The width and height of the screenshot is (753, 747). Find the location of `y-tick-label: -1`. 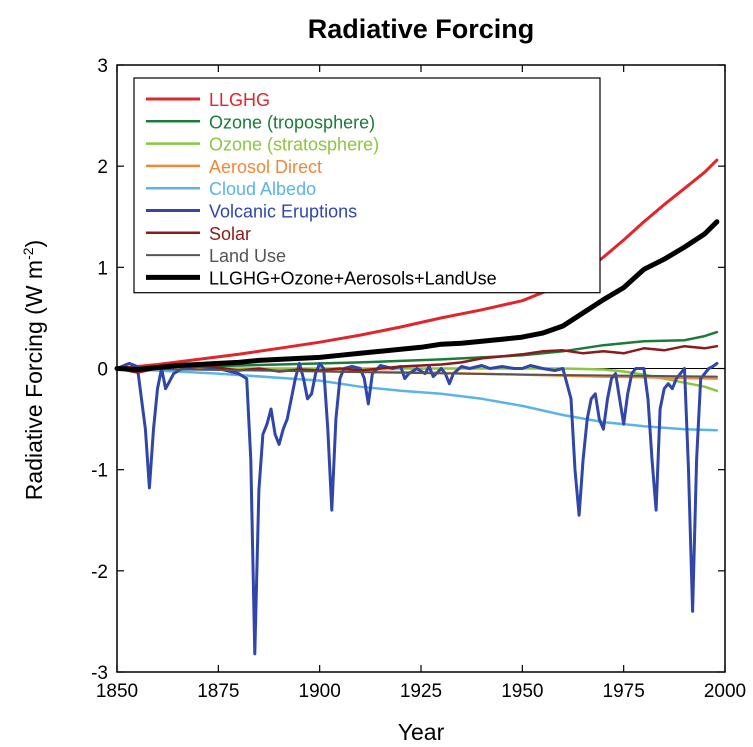

y-tick-label: -1 is located at coordinates (99, 471).